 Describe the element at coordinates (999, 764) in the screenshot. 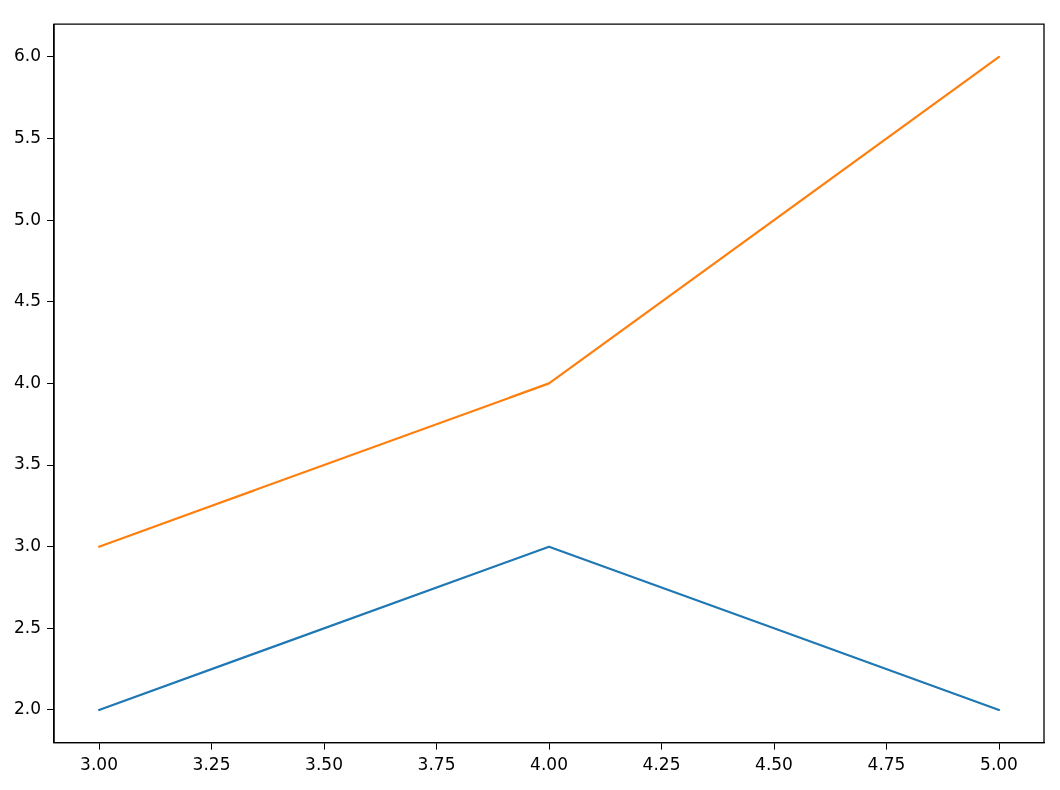

I see `x-tick-label: 5.00` at that location.